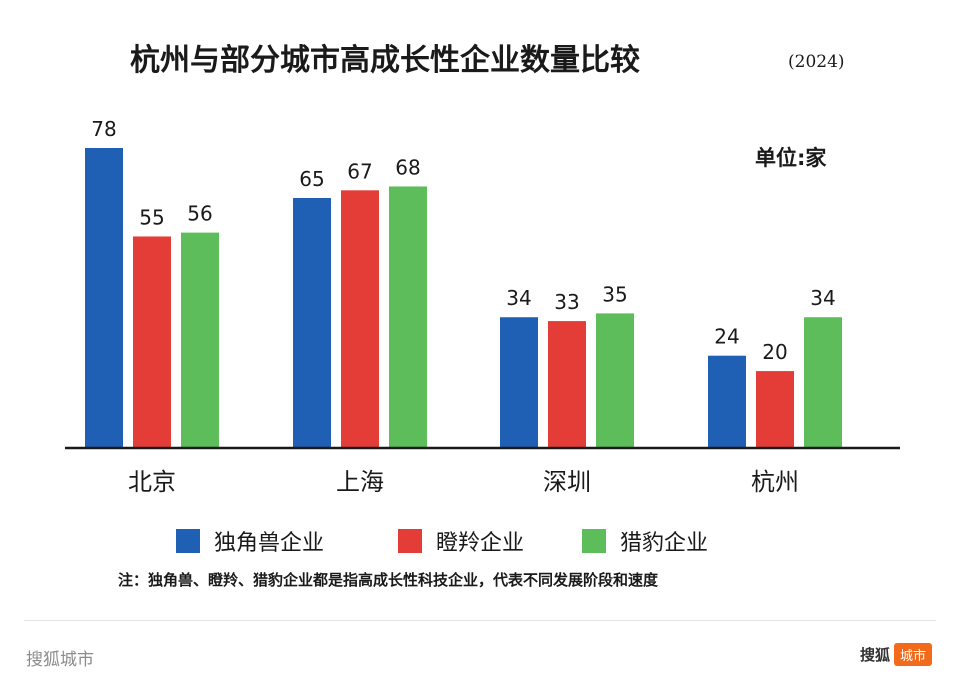 This screenshot has height=693, width=960. What do you see at coordinates (726, 337) in the screenshot?
I see `data-label: 24` at bounding box center [726, 337].